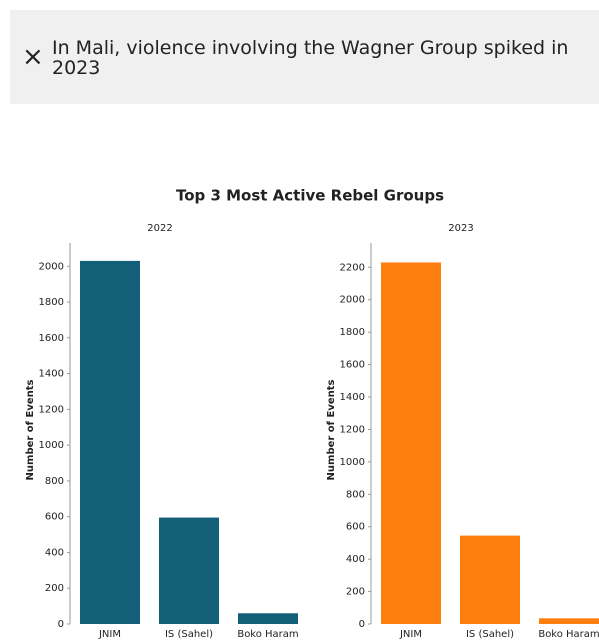 This screenshot has width=599, height=642. Describe the element at coordinates (460, 228) in the screenshot. I see `subplot-title: 2023` at that location.